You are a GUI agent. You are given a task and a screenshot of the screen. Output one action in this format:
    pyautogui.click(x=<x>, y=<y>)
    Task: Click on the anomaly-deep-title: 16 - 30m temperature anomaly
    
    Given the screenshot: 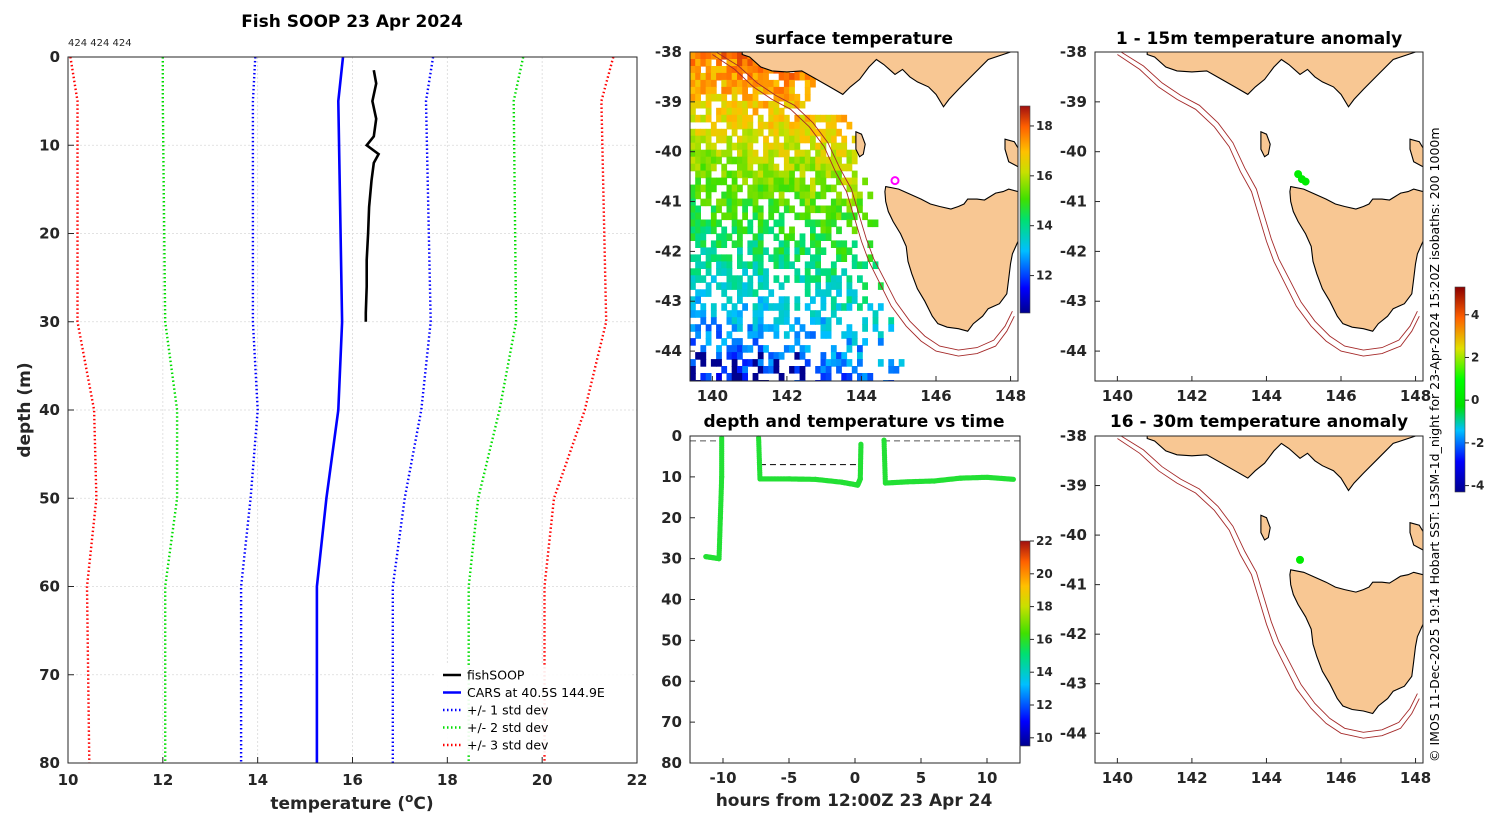 What is the action you would take?
    pyautogui.click(x=1259, y=422)
    